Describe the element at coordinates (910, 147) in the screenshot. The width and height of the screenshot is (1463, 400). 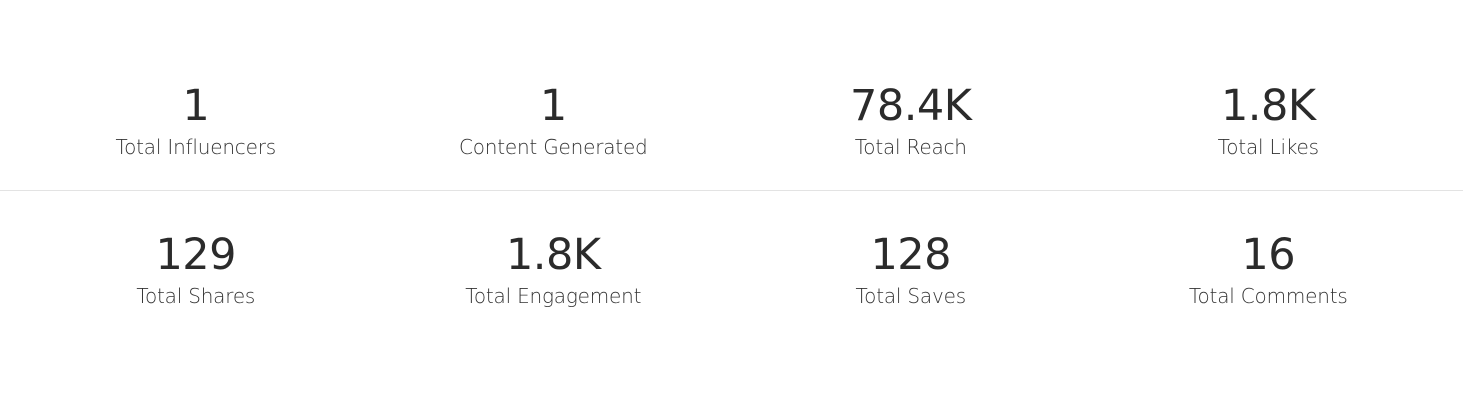
I see `stat-label: Total Reach` at that location.